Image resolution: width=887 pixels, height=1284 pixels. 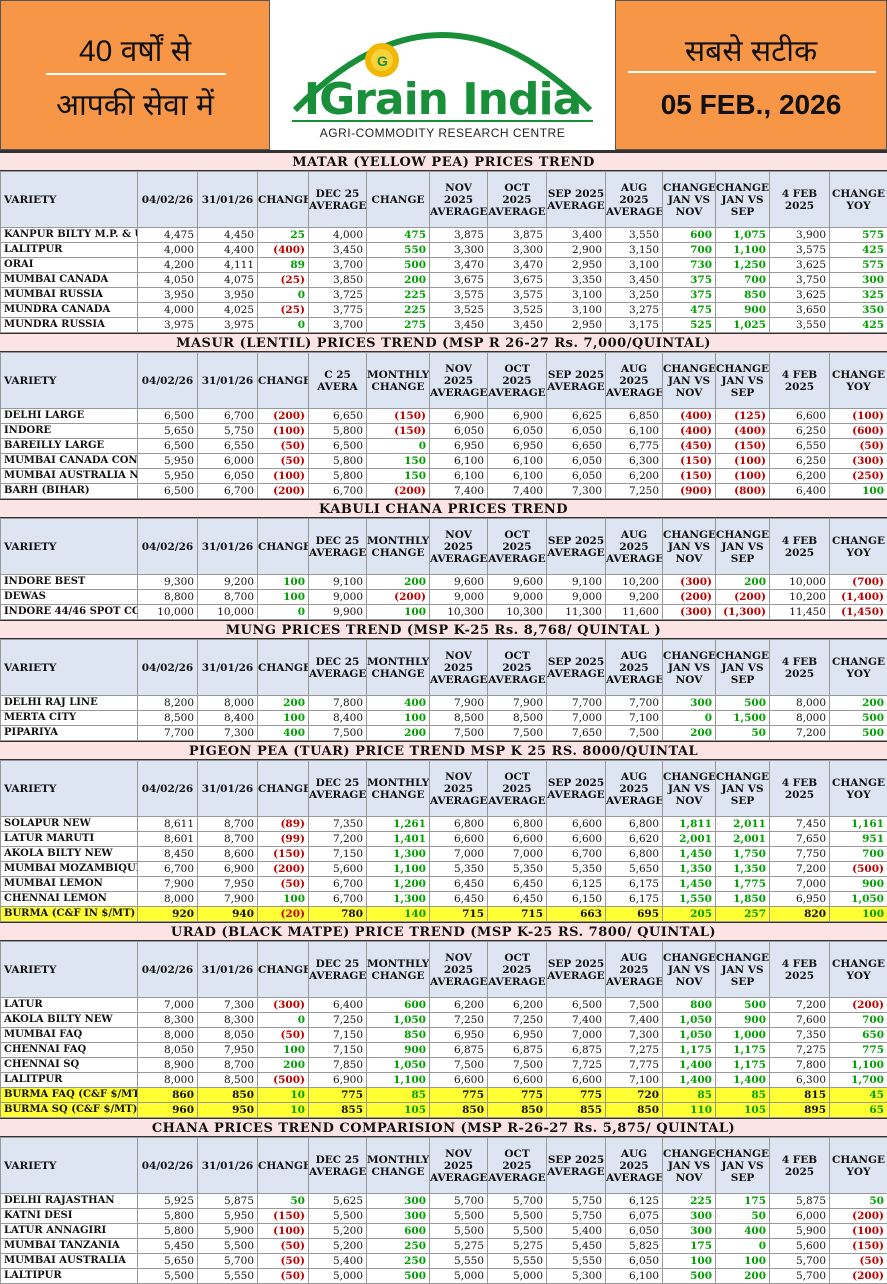 I want to click on value-cell: 780, so click(x=338, y=914).